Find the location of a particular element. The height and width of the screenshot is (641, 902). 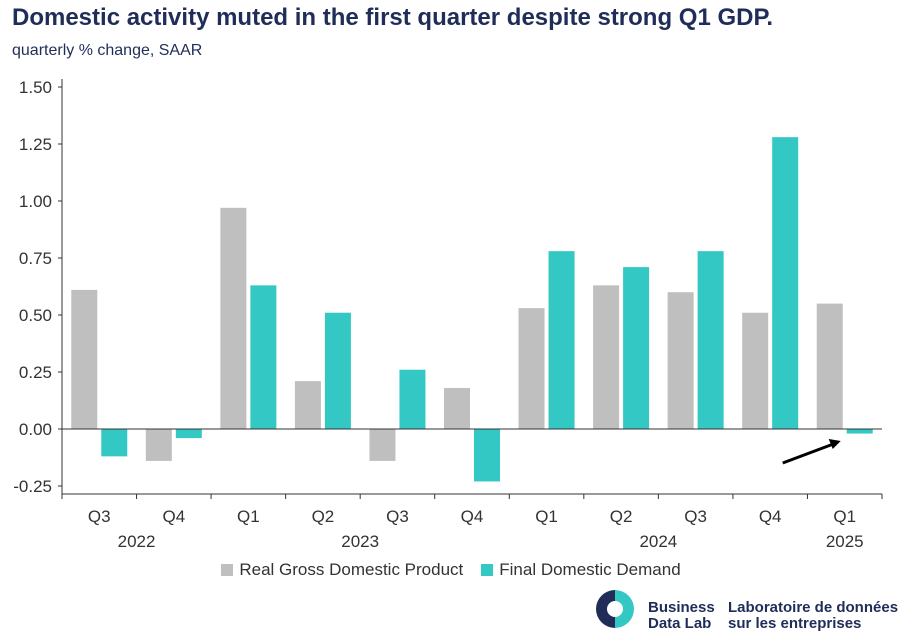

y-tick-label: 1.50 is located at coordinates (35, 87).